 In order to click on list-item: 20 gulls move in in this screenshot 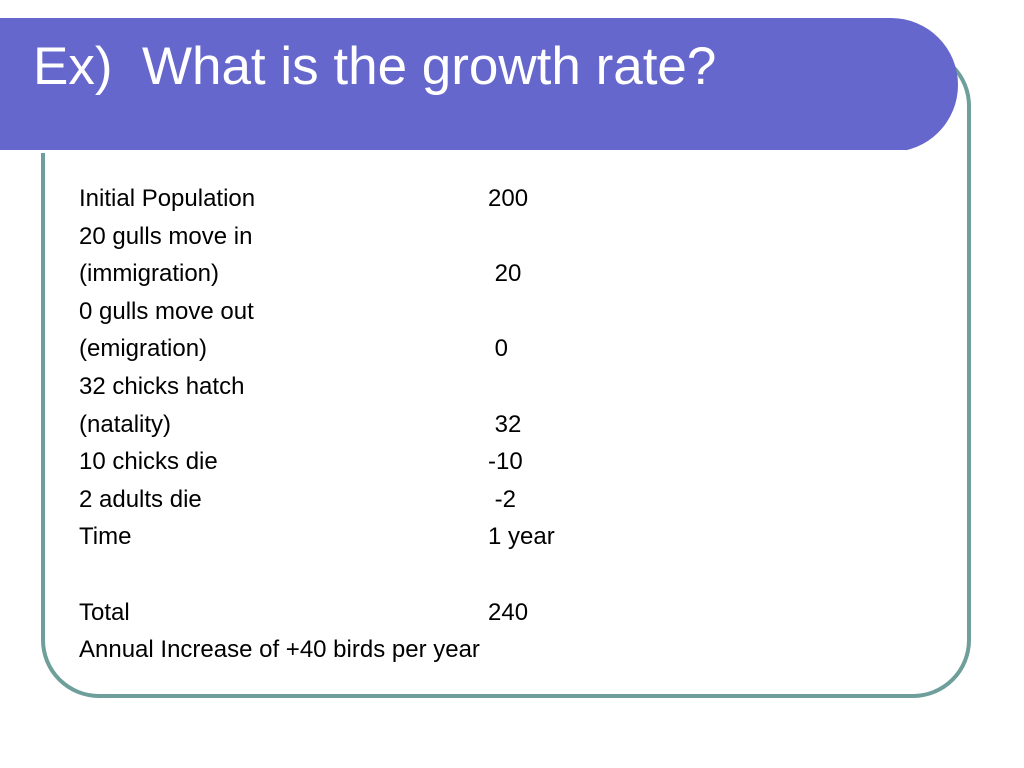, I will do `click(349, 237)`.